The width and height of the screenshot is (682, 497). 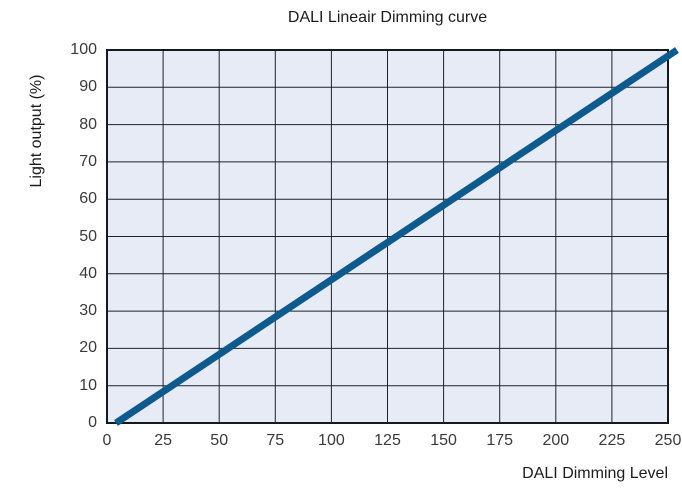 What do you see at coordinates (595, 473) in the screenshot?
I see `x-axis-title: DALI Dimming Level` at bounding box center [595, 473].